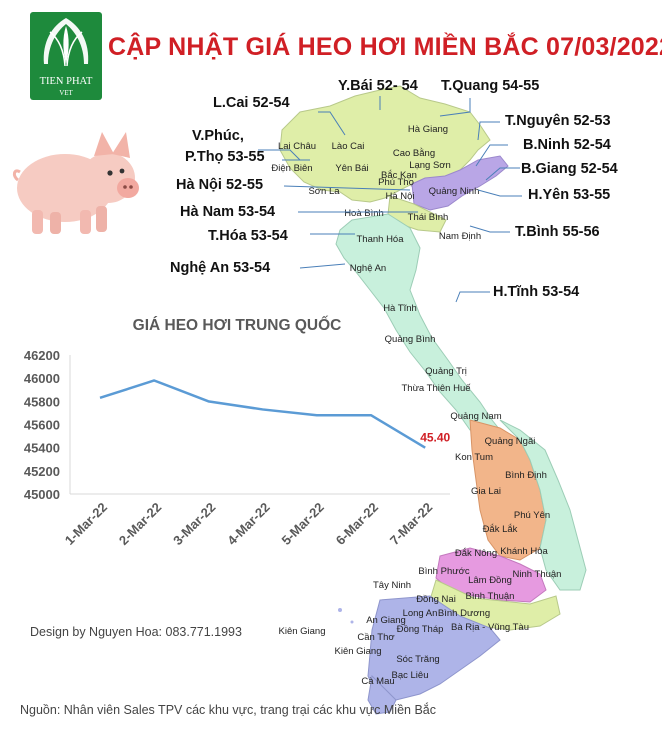 This screenshot has height=734, width=662. I want to click on price-label-ha-tinh: H.Tĩnh 53-54, so click(536, 292).